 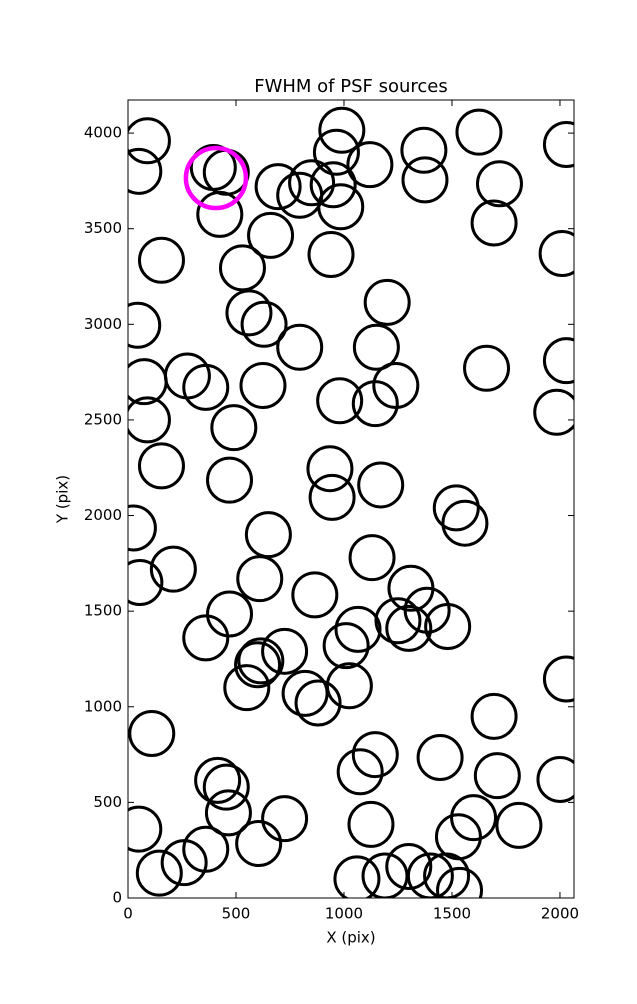 I want to click on y-tick-label: 3500, so click(x=103, y=228).